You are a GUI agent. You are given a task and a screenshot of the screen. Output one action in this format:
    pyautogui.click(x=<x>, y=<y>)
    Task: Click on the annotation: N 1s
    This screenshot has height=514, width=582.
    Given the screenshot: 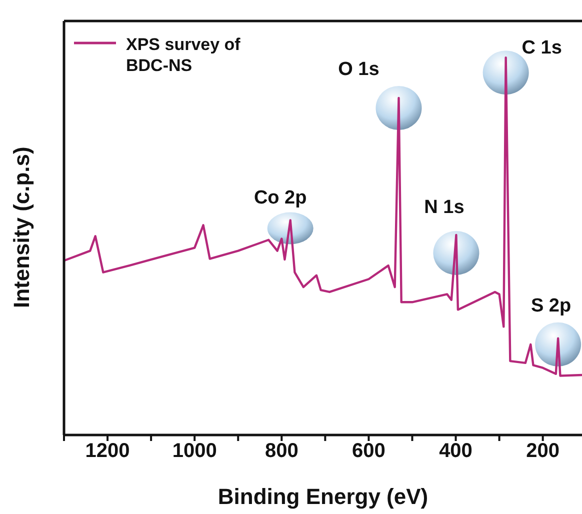 What is the action you would take?
    pyautogui.click(x=444, y=207)
    